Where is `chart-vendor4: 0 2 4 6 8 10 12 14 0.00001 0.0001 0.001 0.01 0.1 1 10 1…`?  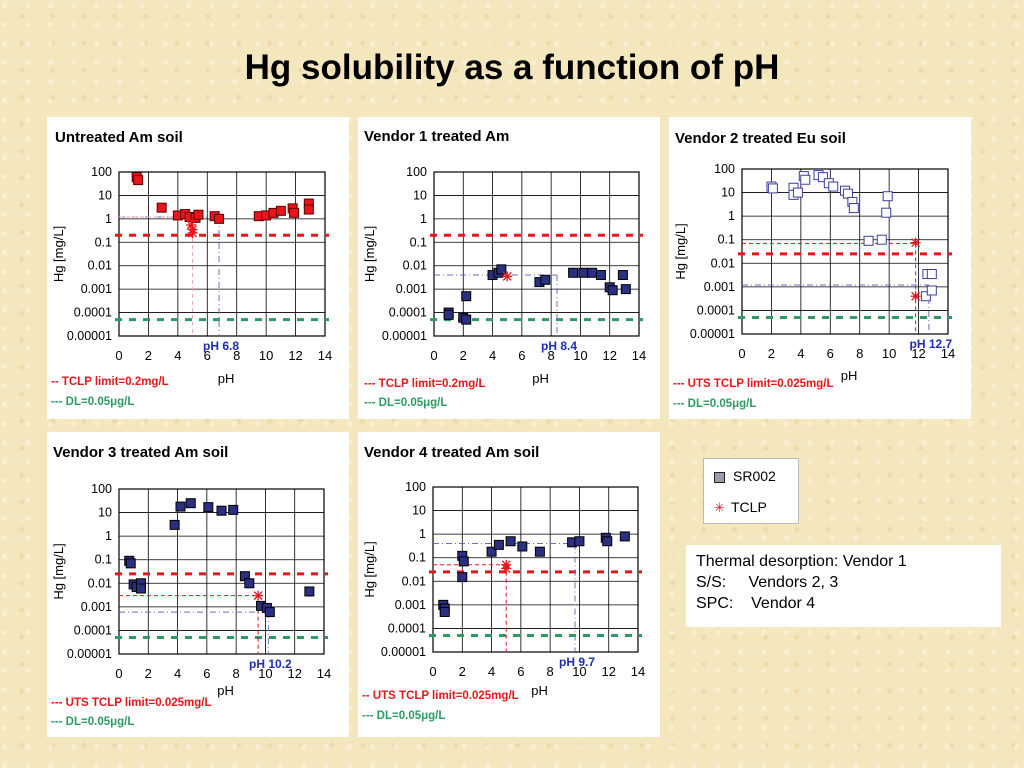
chart-vendor4: 0 2 4 6 8 10 12 14 0.00001 0.0001 0.001 0.01 0.1 1 10 1… is located at coordinates (503, 589).